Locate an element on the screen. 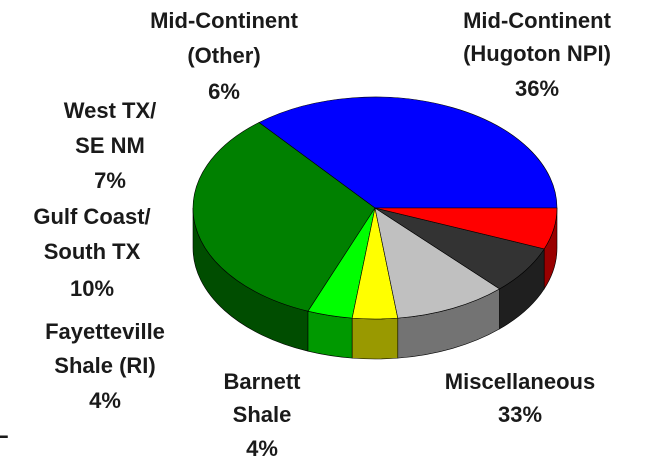 This screenshot has width=656, height=466. slice-label: (Other) is located at coordinates (223, 55).